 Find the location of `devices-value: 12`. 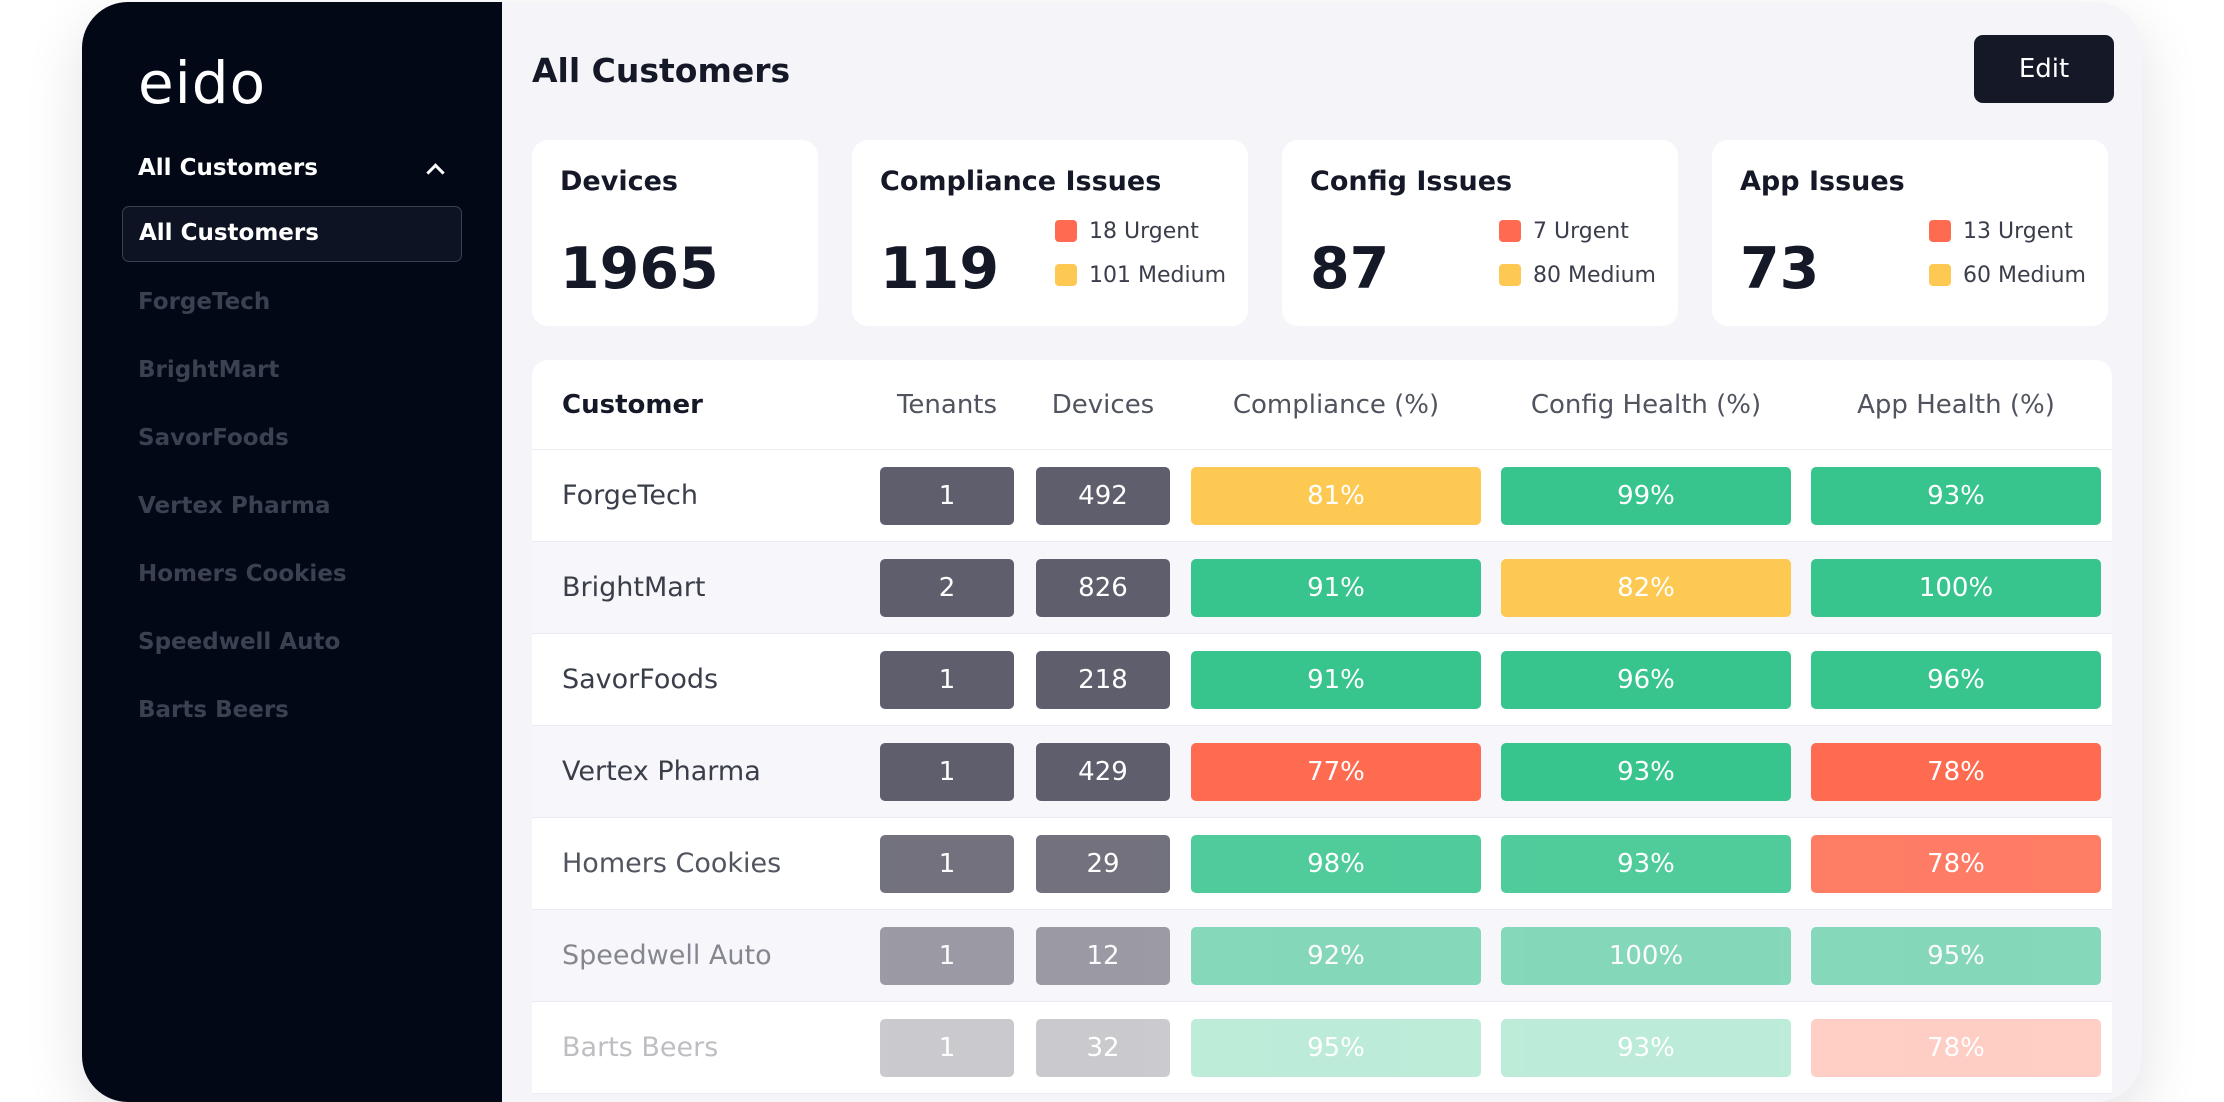

devices-value: 12 is located at coordinates (1103, 955).